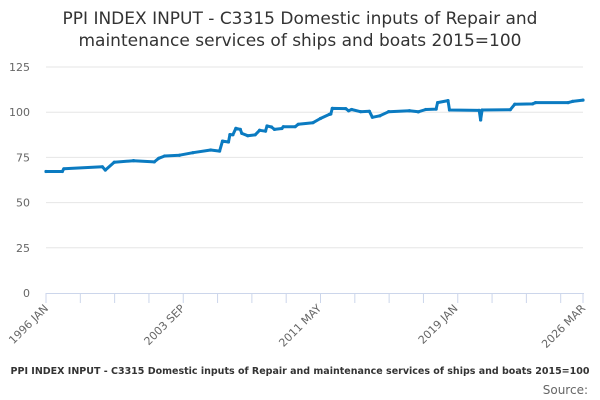 Image resolution: width=600 pixels, height=400 pixels. I want to click on x-tick-label: 2003 SEP, so click(165, 325).